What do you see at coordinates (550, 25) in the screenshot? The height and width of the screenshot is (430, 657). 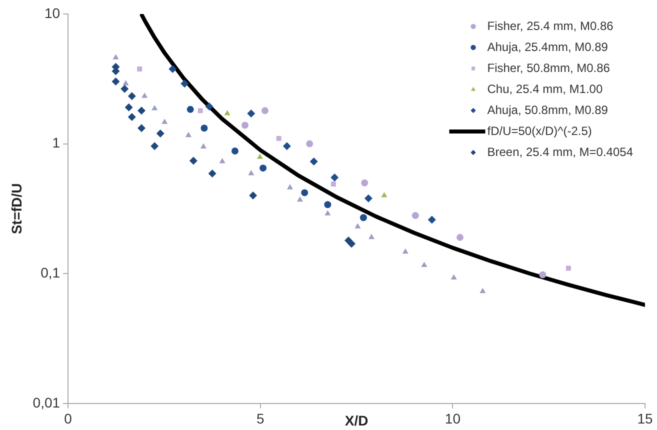 I see `legend-label: Fisher, 25.4 mm, M0.86` at bounding box center [550, 25].